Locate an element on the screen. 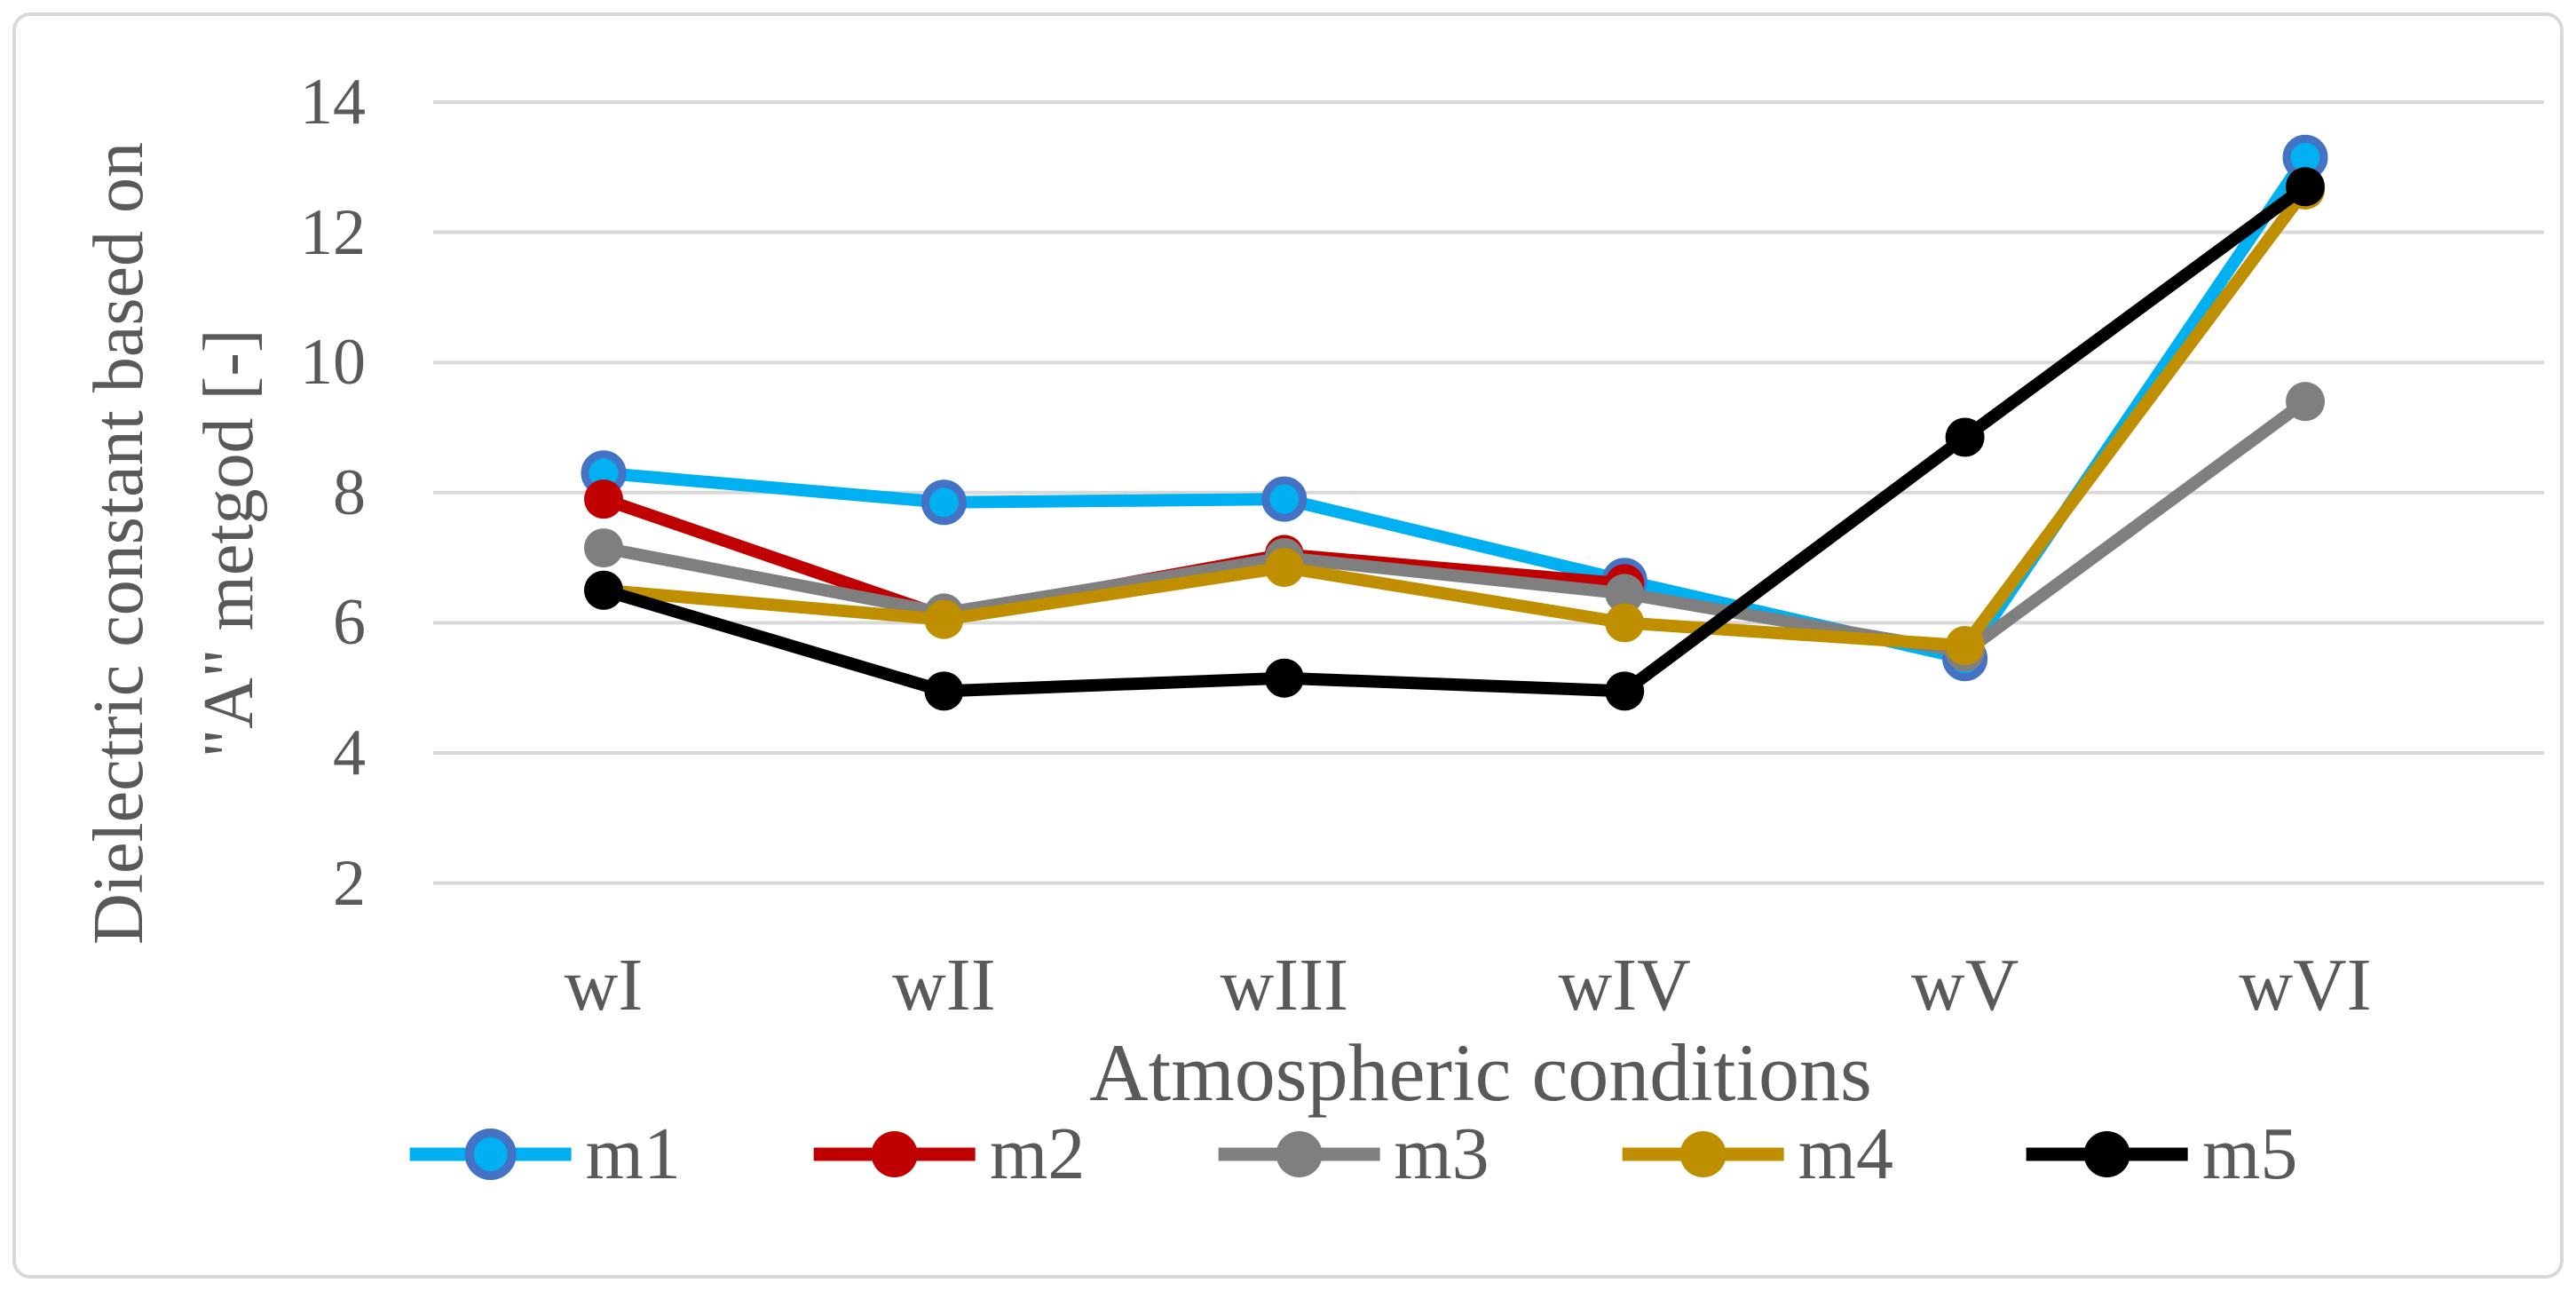  legend-marker-m5 is located at coordinates (2107, 1154).